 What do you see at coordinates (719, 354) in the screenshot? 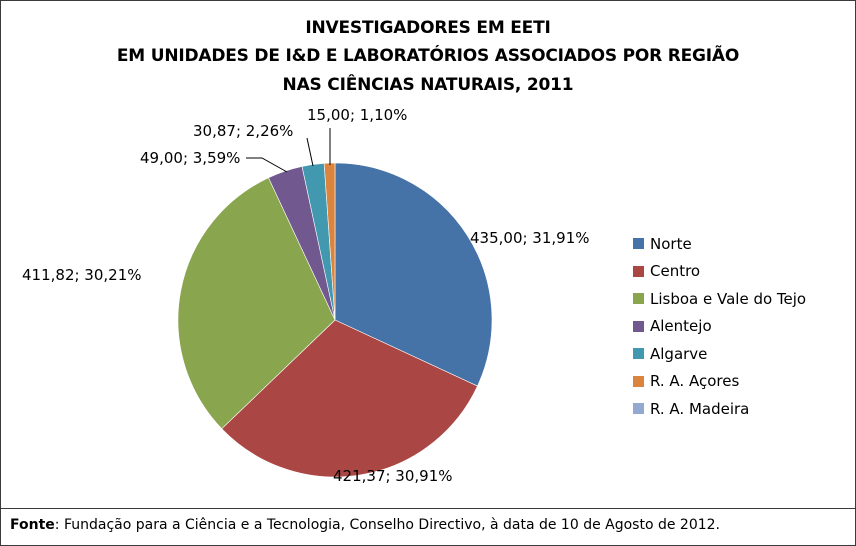
I see `legend-item-algarve: Algarve` at bounding box center [719, 354].